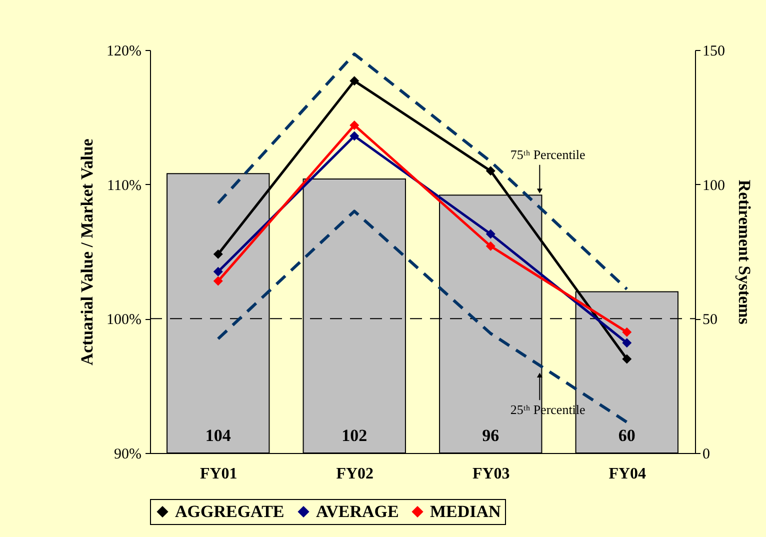 This screenshot has width=766, height=537. Describe the element at coordinates (491, 435) in the screenshot. I see `data-label: 96` at that location.